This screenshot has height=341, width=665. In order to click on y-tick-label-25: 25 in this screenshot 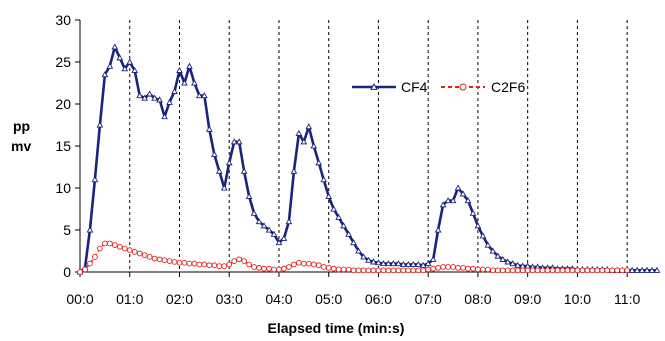, I will do `click(63, 62)`.